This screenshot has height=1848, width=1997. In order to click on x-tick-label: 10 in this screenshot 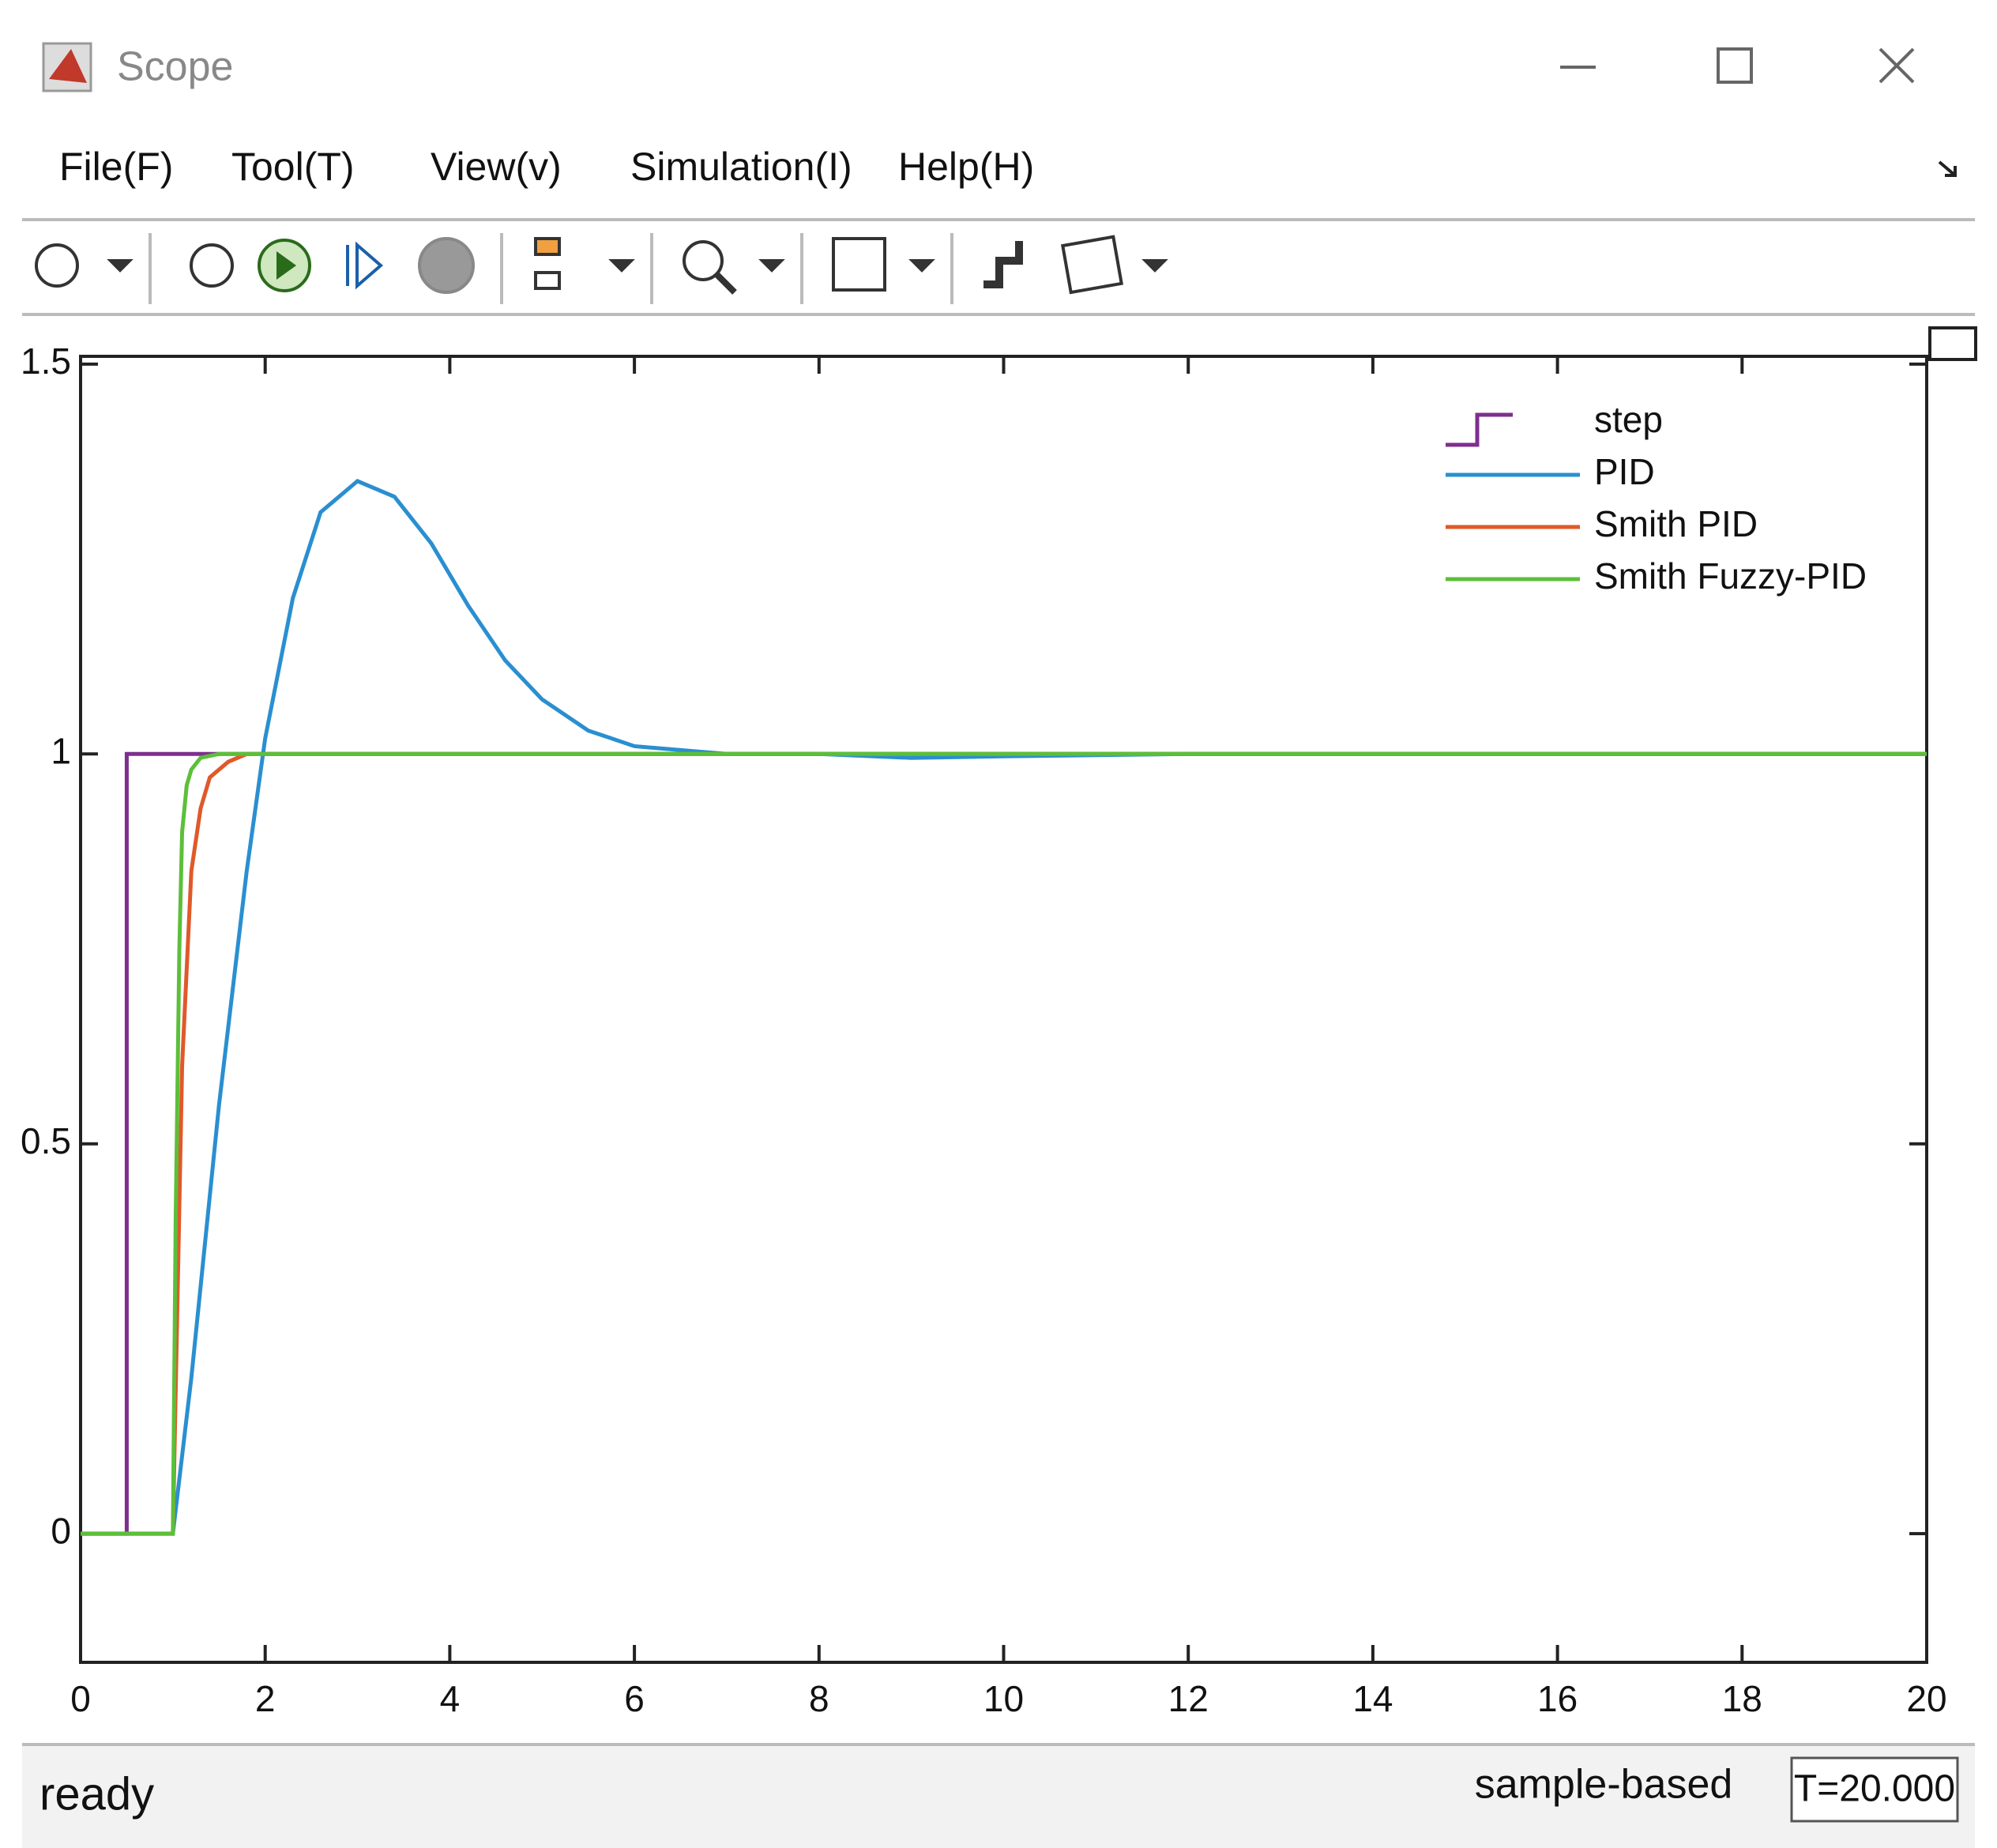, I will do `click(1003, 1699)`.